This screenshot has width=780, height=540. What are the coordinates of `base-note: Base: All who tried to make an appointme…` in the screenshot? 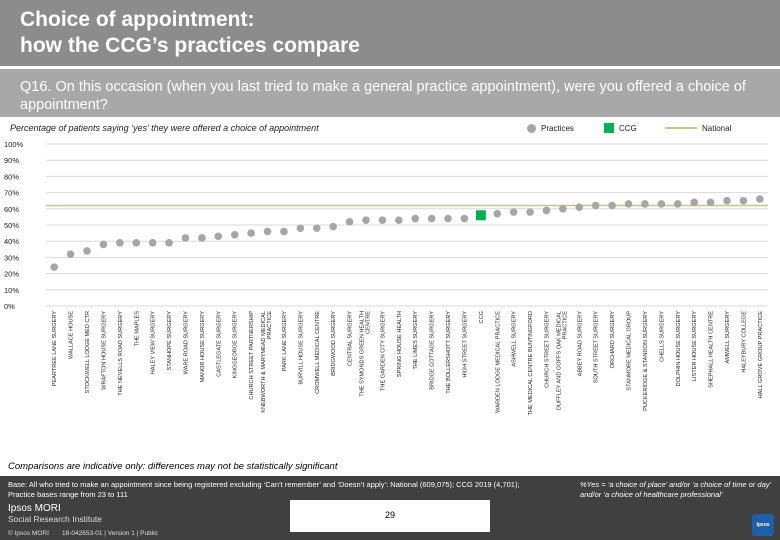 It's located at (264, 489).